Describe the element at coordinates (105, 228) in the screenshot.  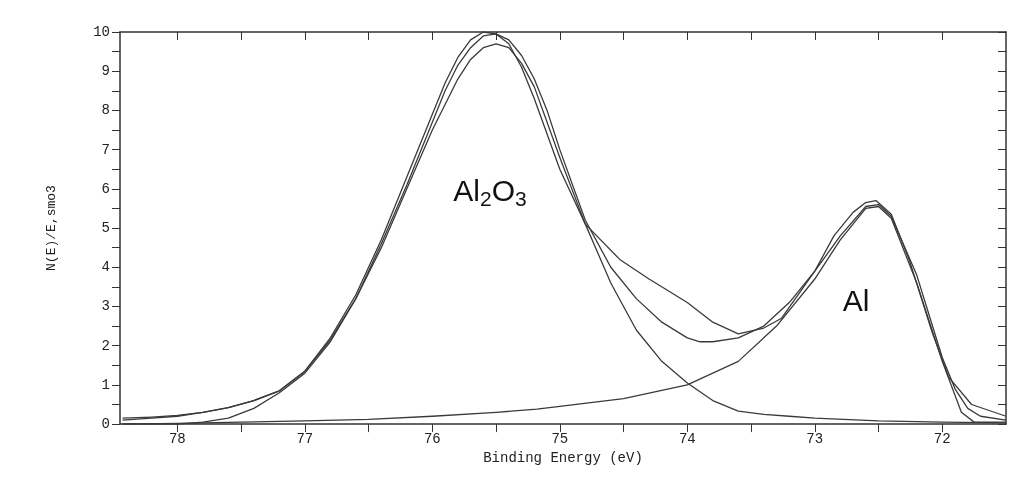
I see `y-tick-label: 5` at that location.